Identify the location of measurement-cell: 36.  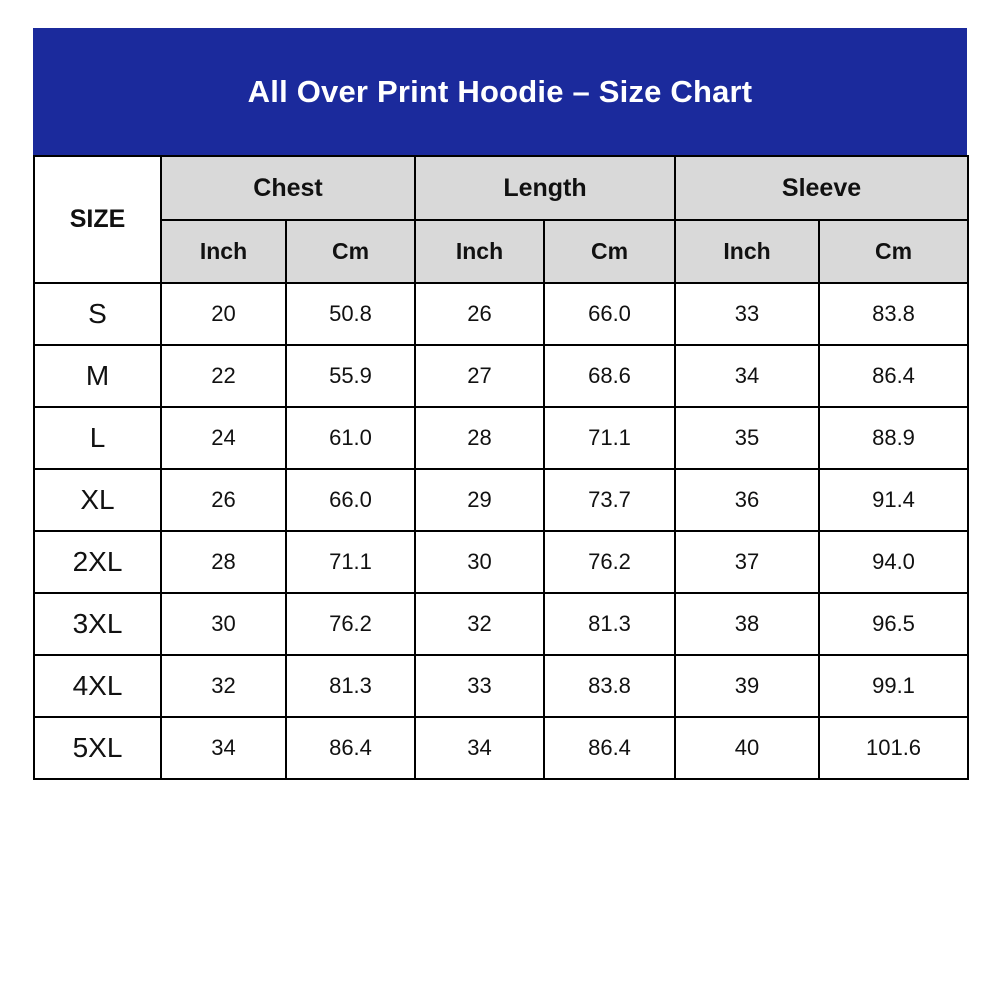
(747, 500).